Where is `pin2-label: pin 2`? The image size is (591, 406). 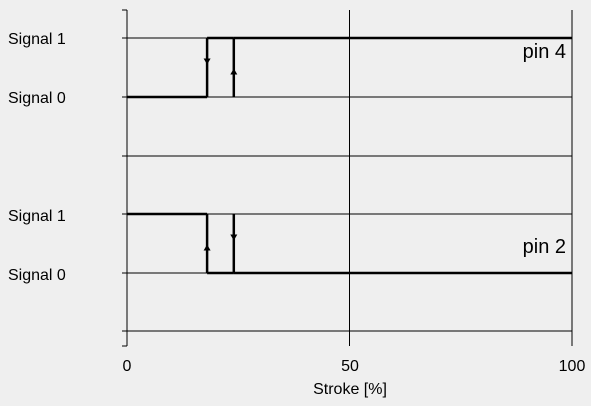
pin2-label: pin 2 is located at coordinates (544, 247).